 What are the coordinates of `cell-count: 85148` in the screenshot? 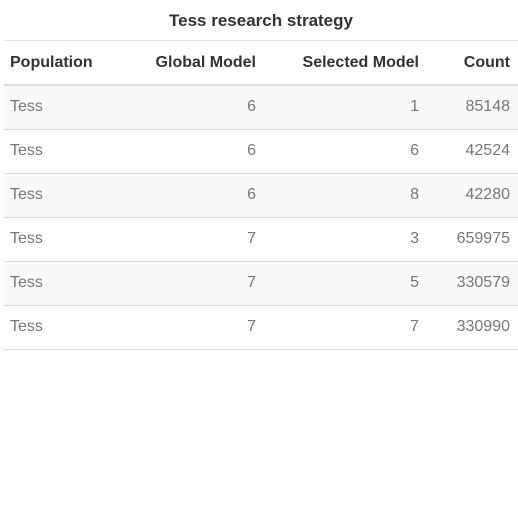 It's located at (488, 107).